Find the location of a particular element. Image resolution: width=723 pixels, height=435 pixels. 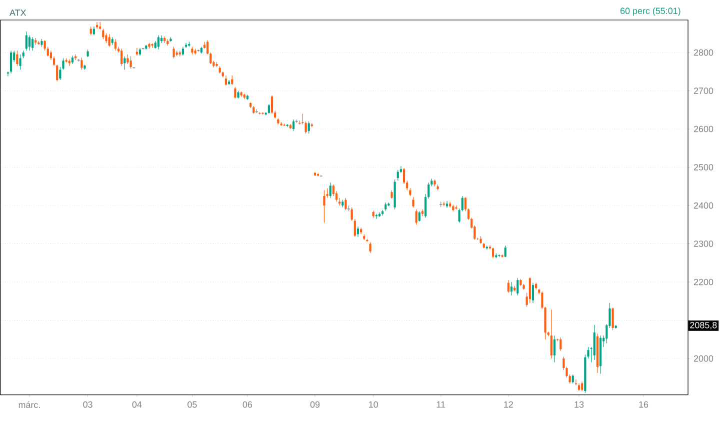

x-tick-label: 04 is located at coordinates (137, 404).